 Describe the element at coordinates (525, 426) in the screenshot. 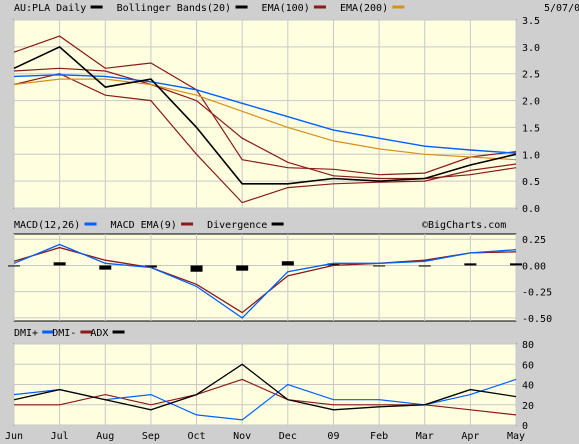

I see `dmi-tick-label: 0` at that location.